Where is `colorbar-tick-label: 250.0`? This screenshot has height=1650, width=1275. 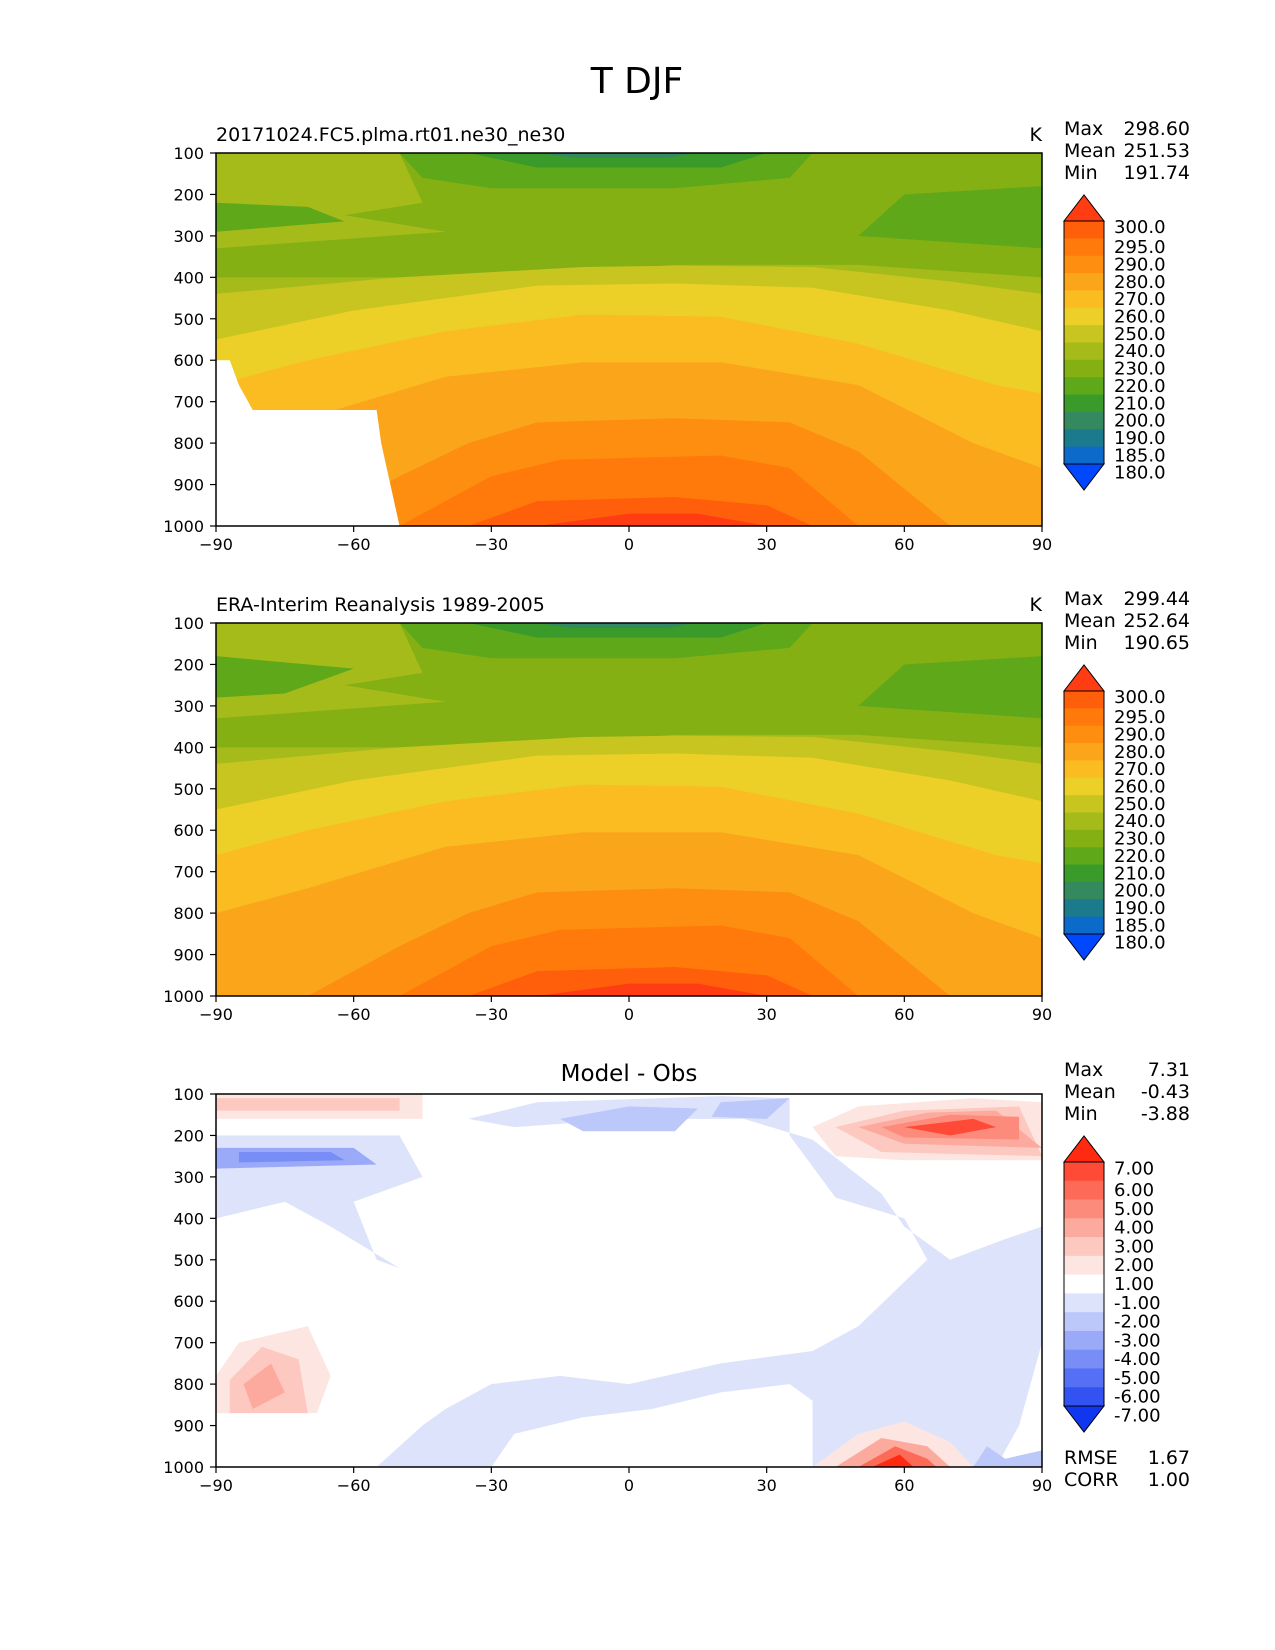
colorbar-tick-label: 250.0 is located at coordinates (1140, 334).